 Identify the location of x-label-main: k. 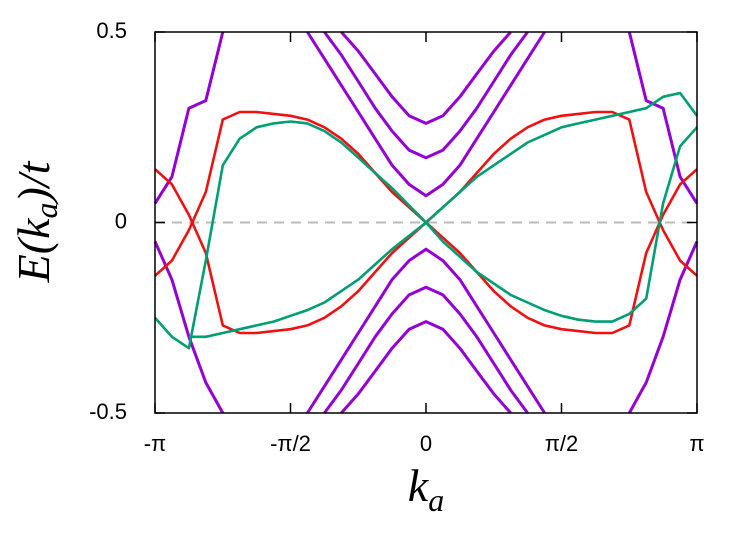
(419, 485).